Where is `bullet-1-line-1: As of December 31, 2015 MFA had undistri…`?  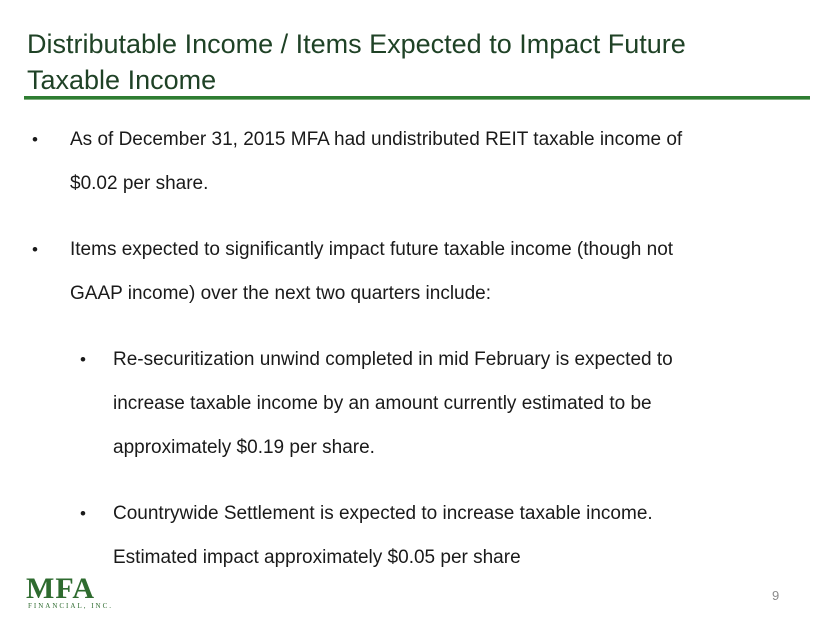 bullet-1-line-1: As of December 31, 2015 MFA had undistri… is located at coordinates (376, 139).